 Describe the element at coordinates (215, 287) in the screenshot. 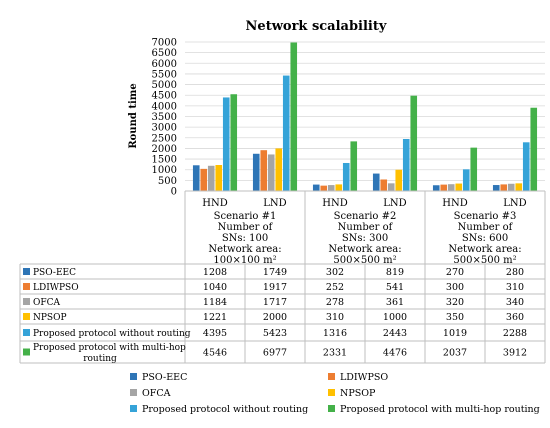

I see `table-value: 1040` at that location.